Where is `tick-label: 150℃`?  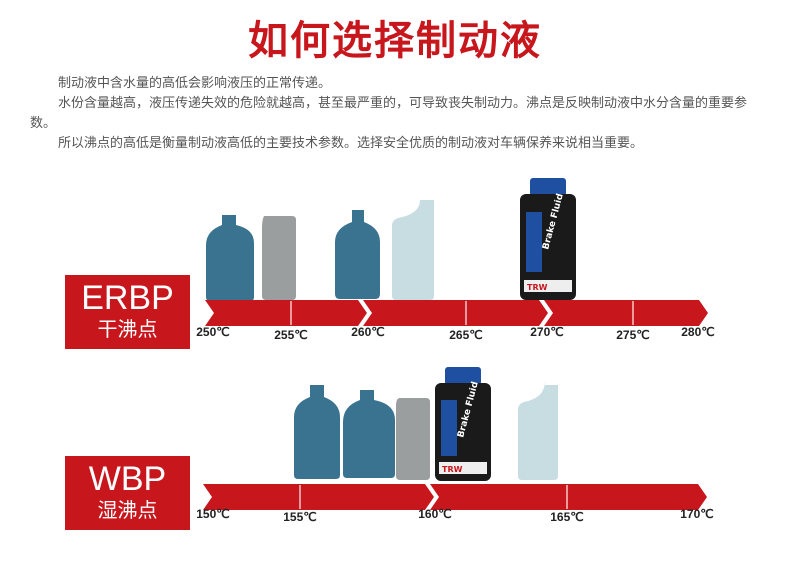 tick-label: 150℃ is located at coordinates (213, 514).